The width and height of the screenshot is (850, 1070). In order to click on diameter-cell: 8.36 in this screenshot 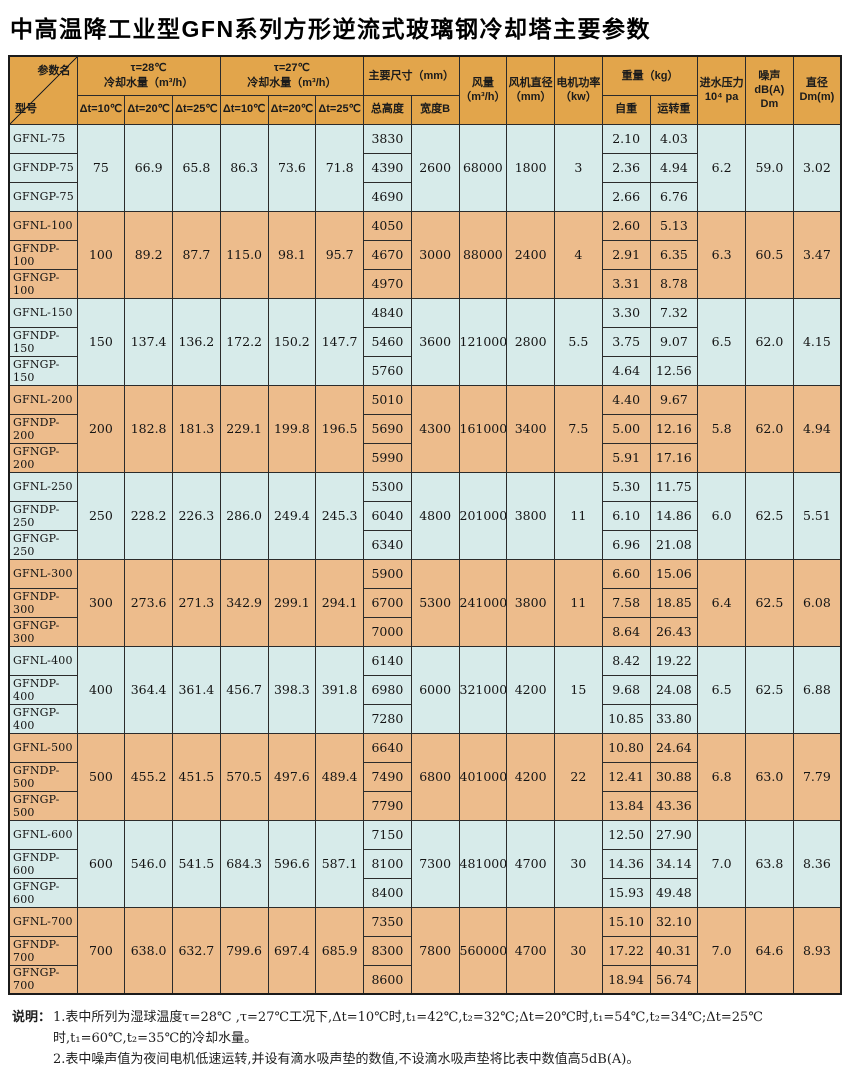, I will do `click(817, 863)`.